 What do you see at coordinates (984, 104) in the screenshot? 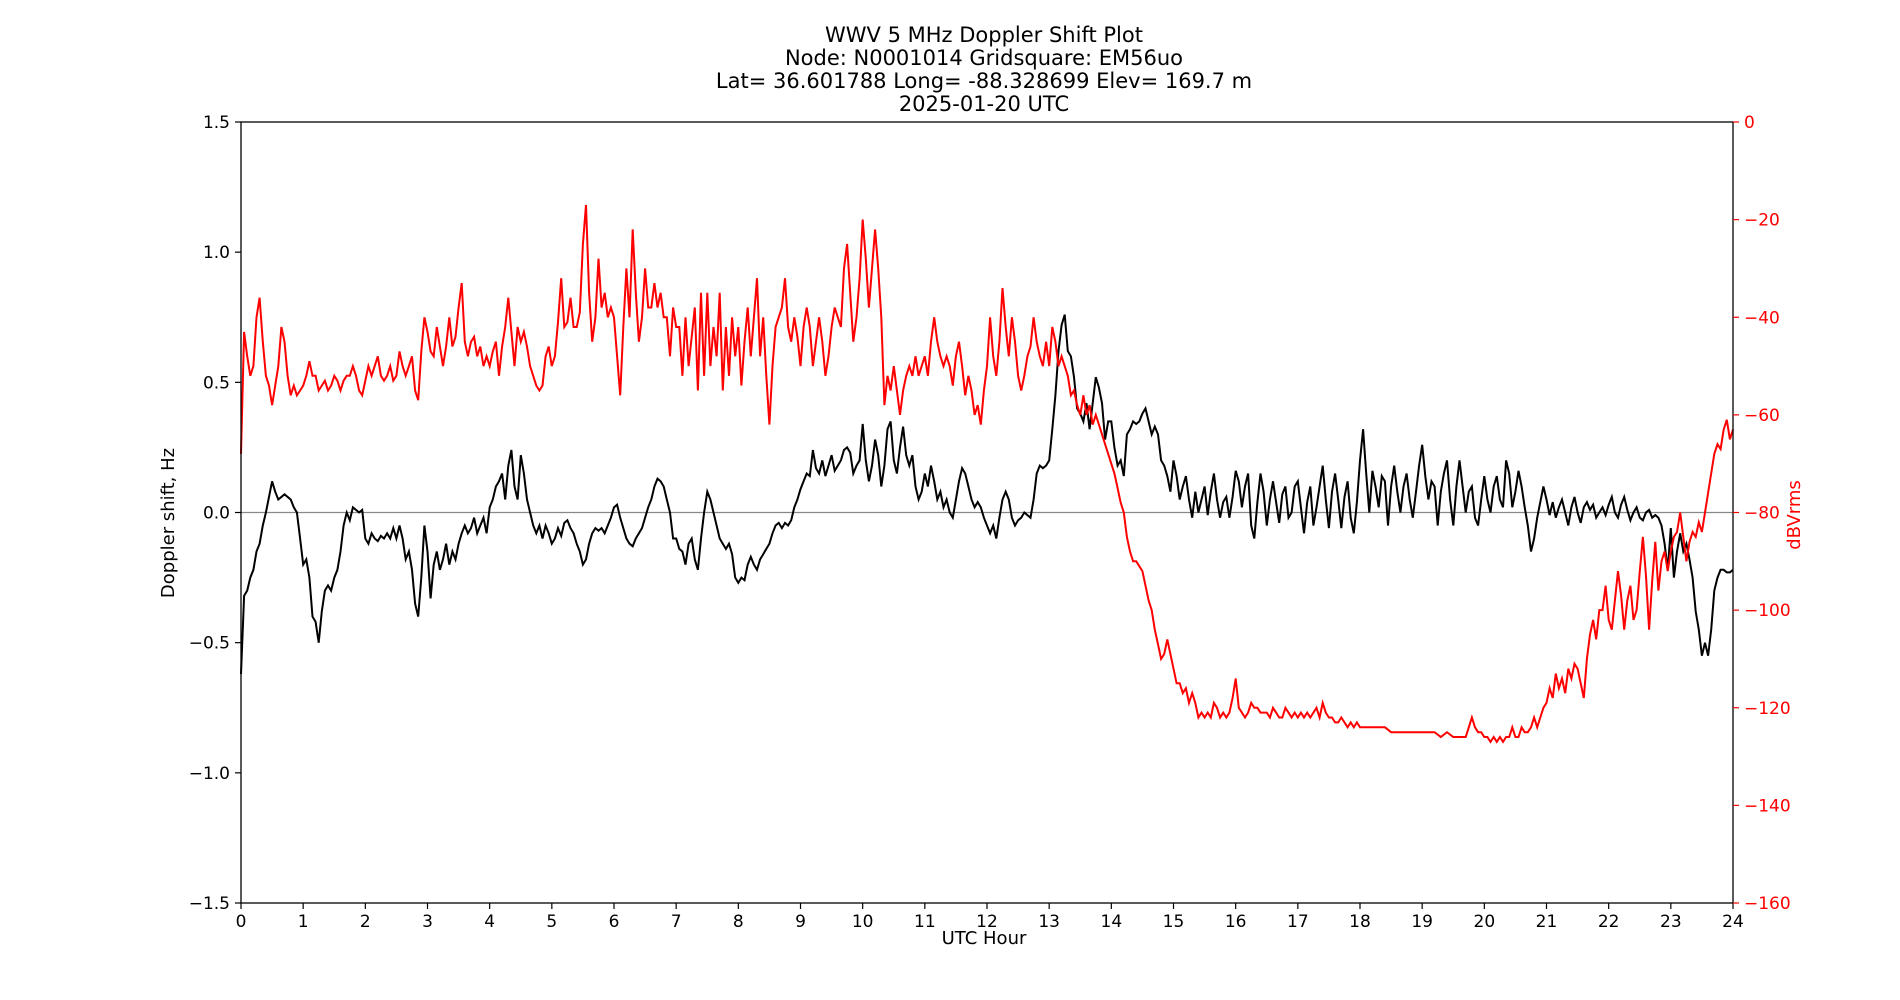
I see `title-line-4: 2025-01-20 UTC` at bounding box center [984, 104].